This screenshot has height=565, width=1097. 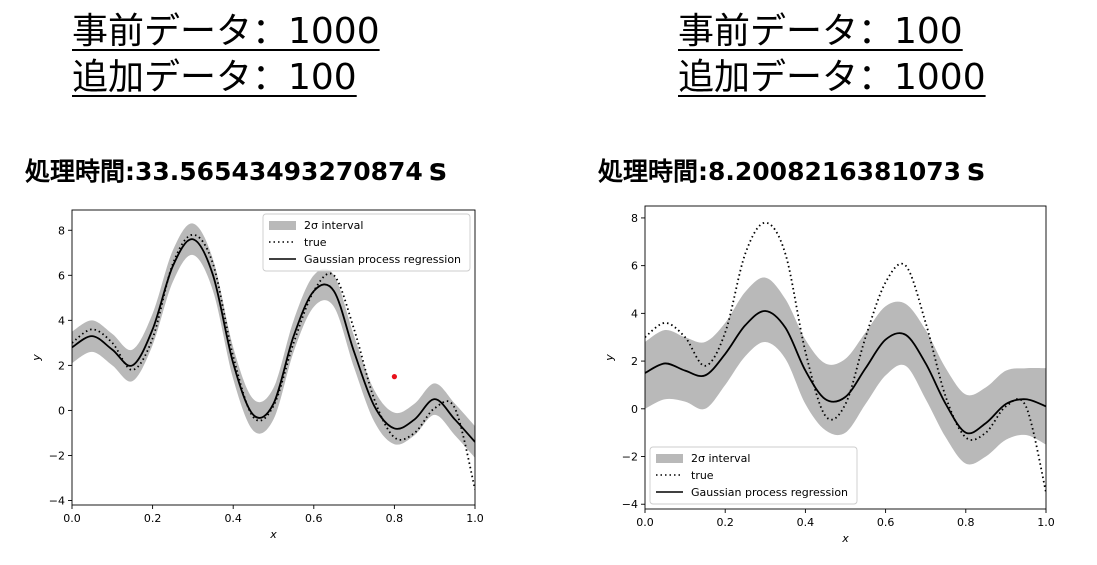 What do you see at coordinates (214, 77) in the screenshot?
I see `panel1-header-line2: 追加データ：100` at bounding box center [214, 77].